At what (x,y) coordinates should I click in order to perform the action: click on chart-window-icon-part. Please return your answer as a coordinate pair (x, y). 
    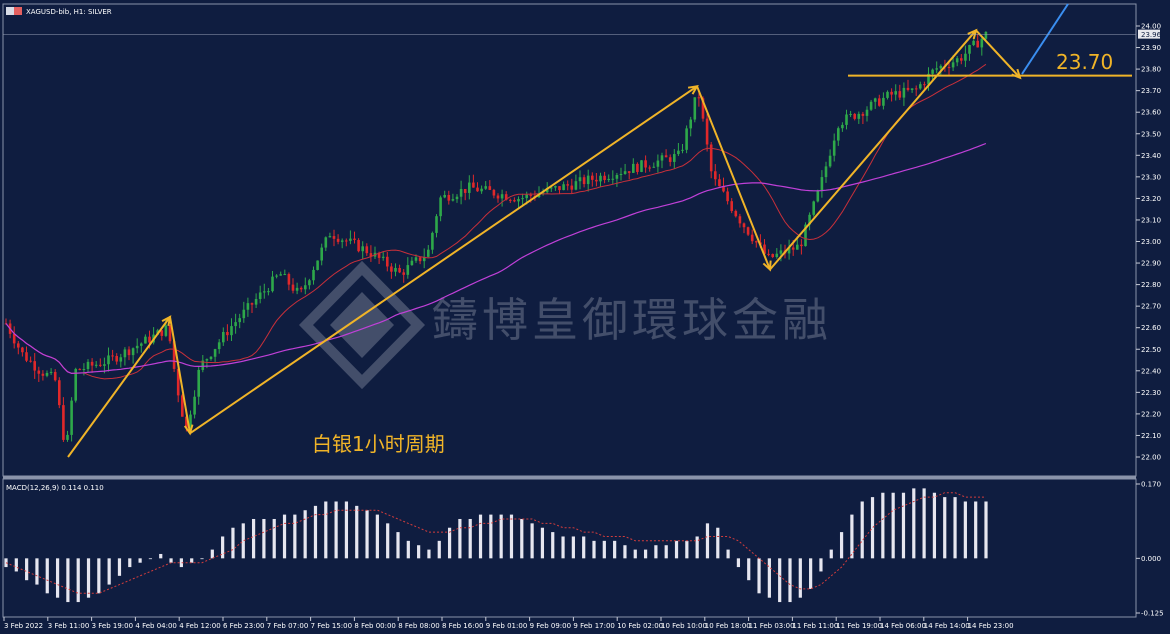
    Looking at the image, I should click on (18, 11).